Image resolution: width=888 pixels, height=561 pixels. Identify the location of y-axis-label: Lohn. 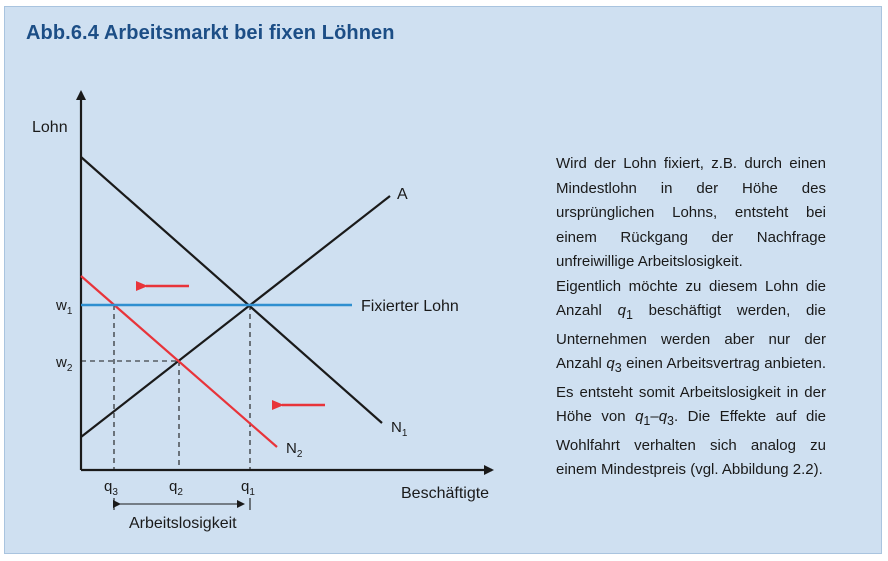
(50, 127).